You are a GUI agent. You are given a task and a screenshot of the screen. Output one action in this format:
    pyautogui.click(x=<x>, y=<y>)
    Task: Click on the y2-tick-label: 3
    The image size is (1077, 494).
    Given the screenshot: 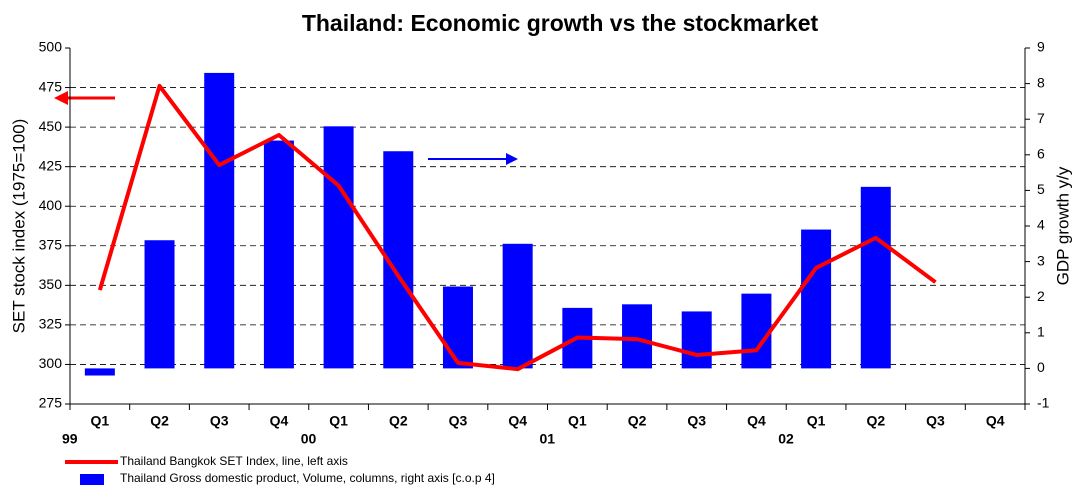 What is the action you would take?
    pyautogui.click(x=1041, y=260)
    